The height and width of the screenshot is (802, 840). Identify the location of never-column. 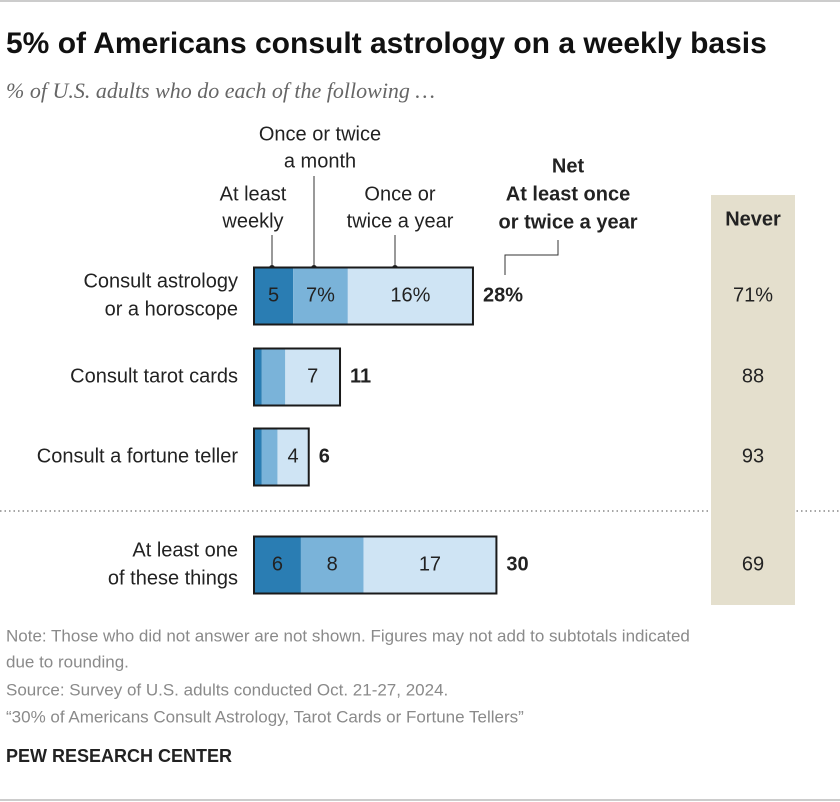
(753, 400).